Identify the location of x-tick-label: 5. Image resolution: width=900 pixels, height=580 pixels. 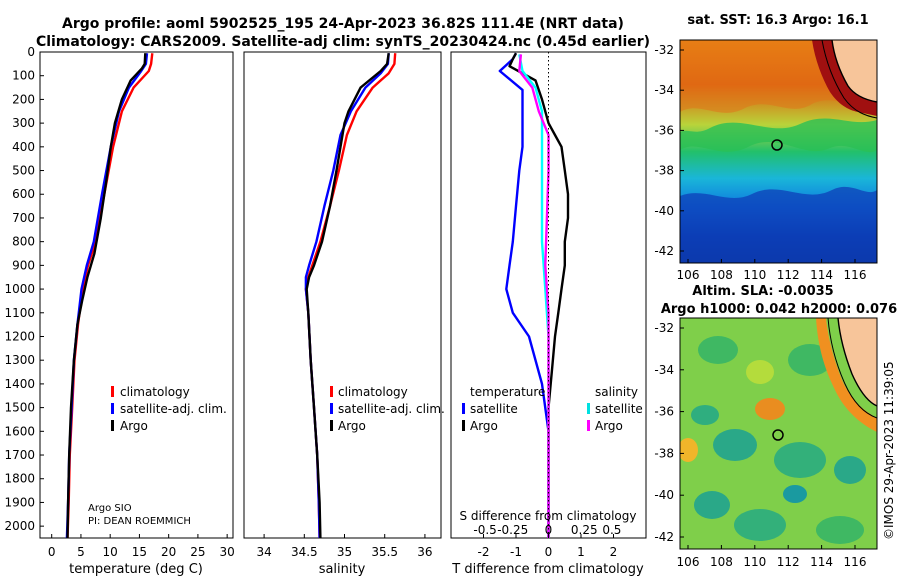
(81, 552).